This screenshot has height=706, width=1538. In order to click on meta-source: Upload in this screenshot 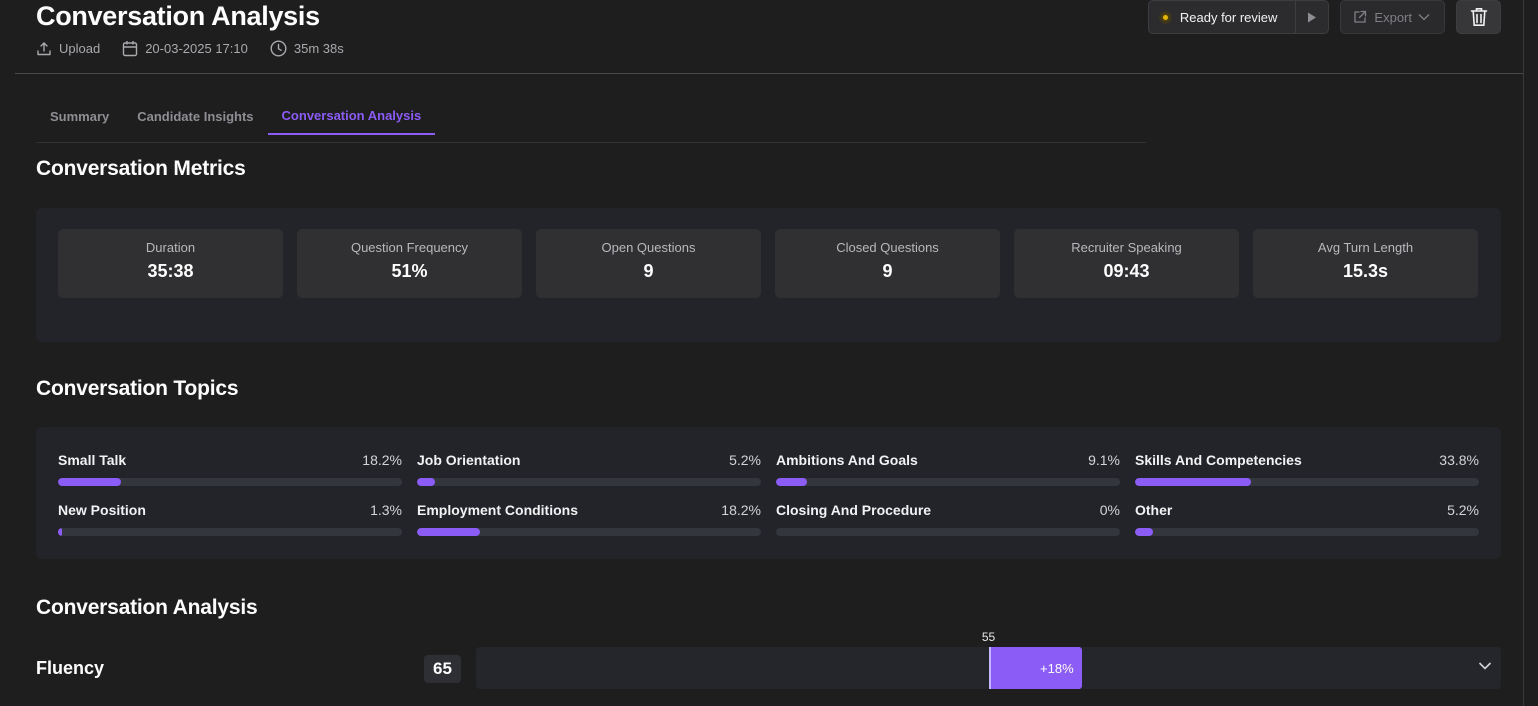, I will do `click(68, 49)`.